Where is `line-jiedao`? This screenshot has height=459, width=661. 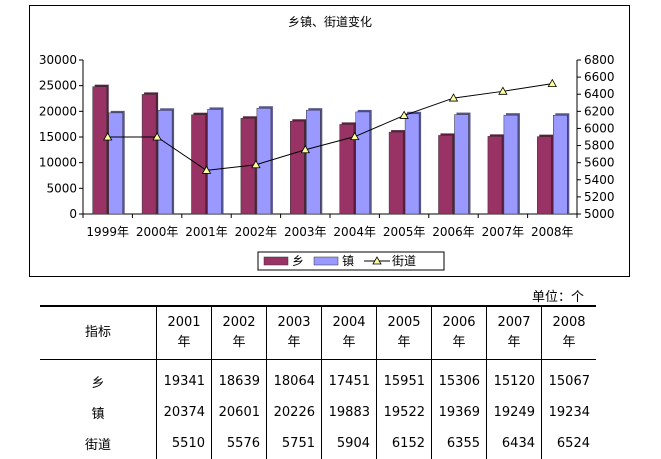
line-jiedao is located at coordinates (330, 127).